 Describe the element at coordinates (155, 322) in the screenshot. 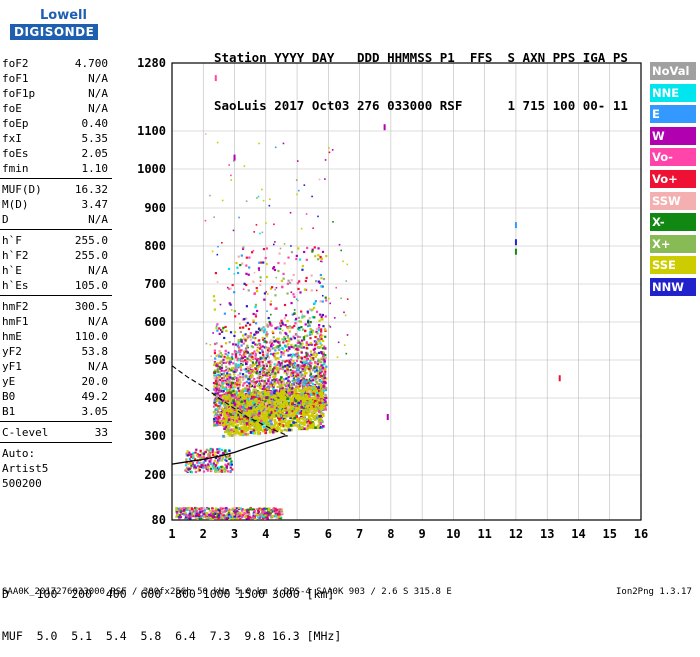

I see `y-tick-label: 600` at that location.